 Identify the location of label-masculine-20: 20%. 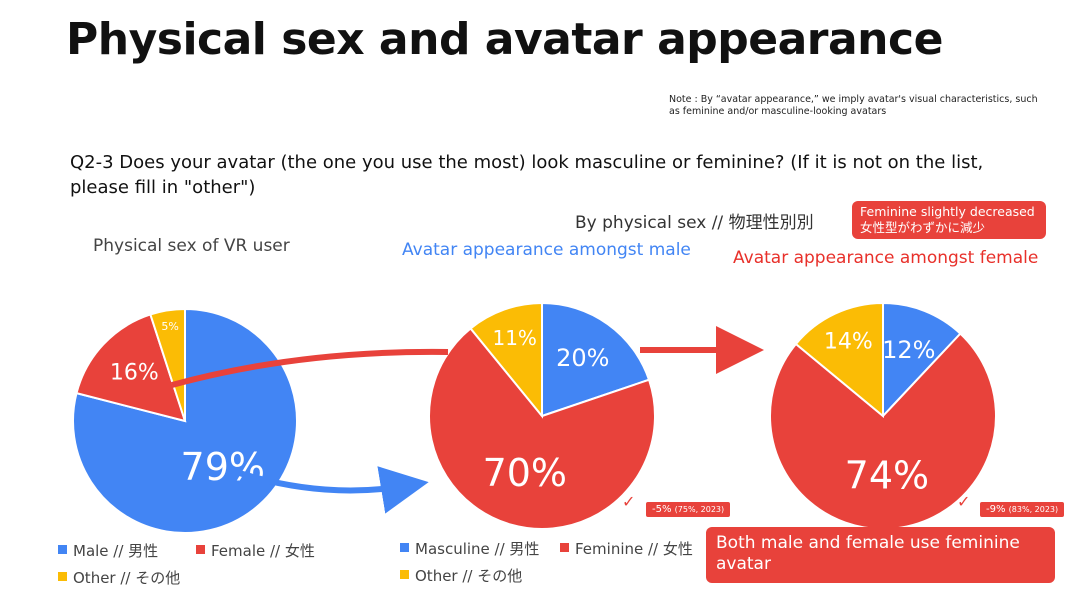
(582, 358).